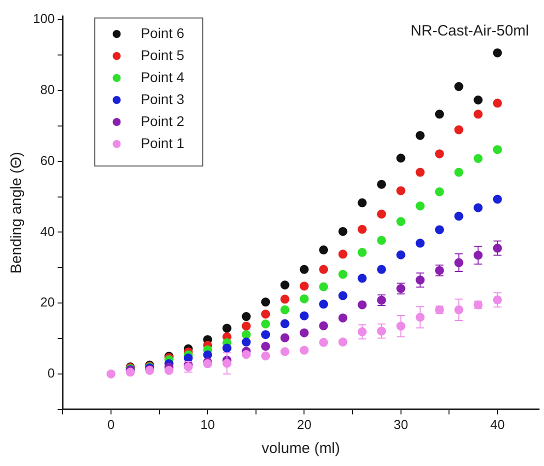  I want to click on y-tick-label: 0, so click(51, 373).